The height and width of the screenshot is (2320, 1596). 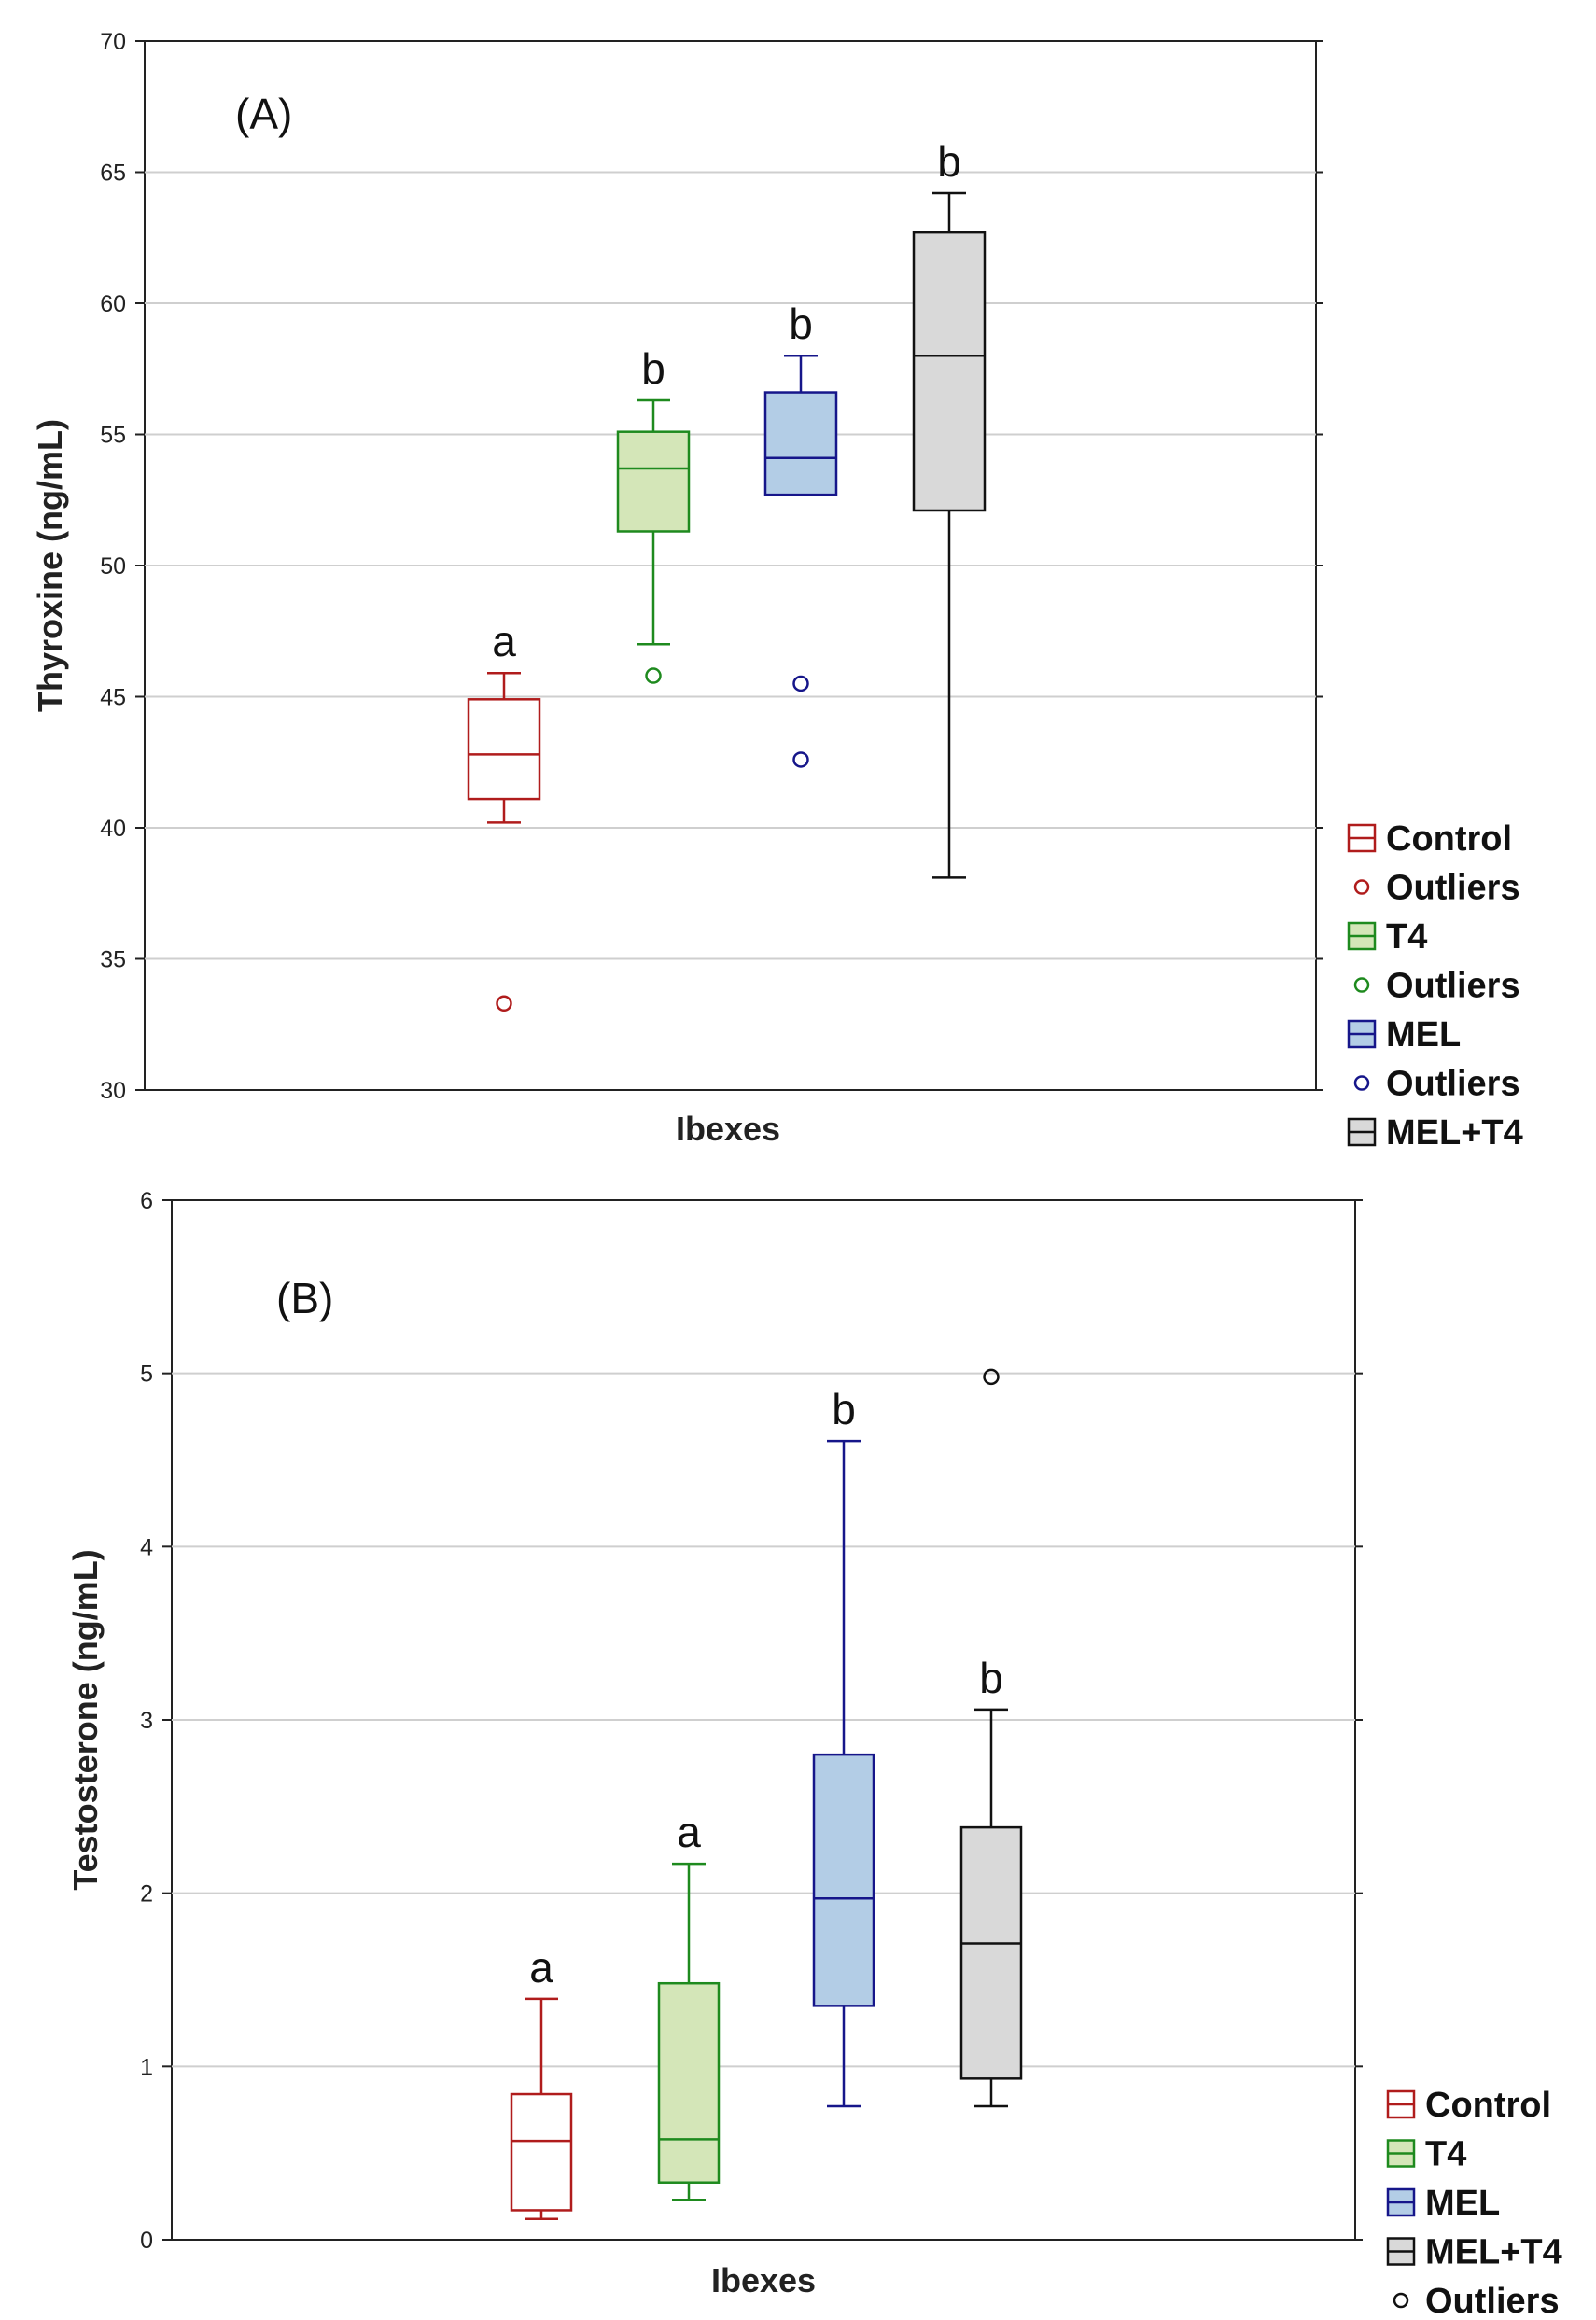 I want to click on panel-b-label: (B), so click(x=304, y=1298).